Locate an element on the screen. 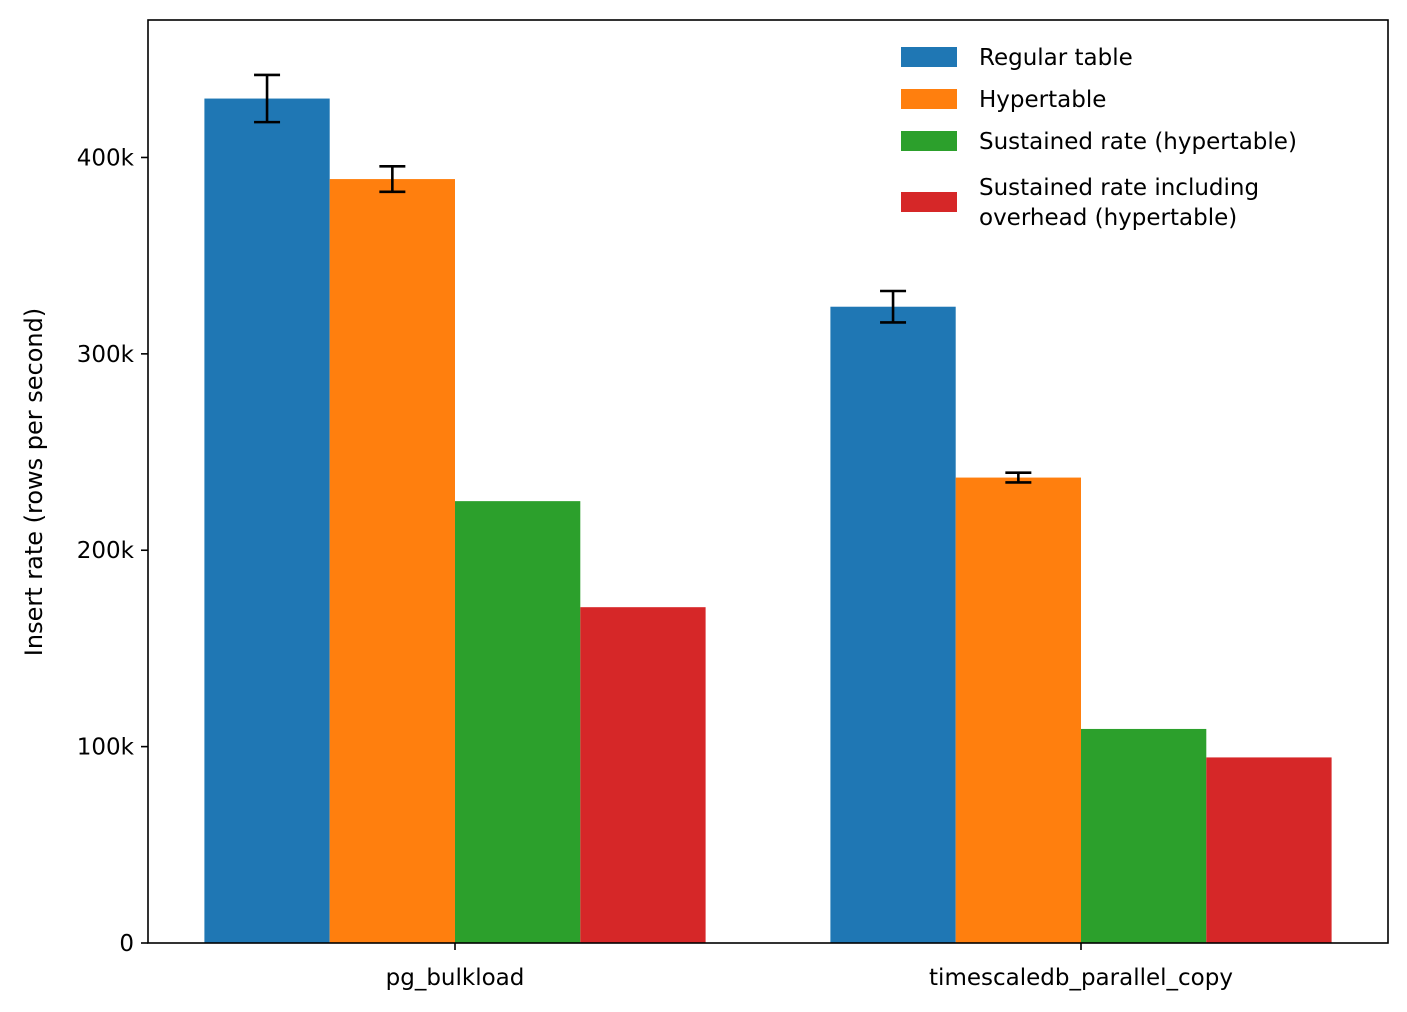  legend-item-0: Regular table is located at coordinates (1017, 58).